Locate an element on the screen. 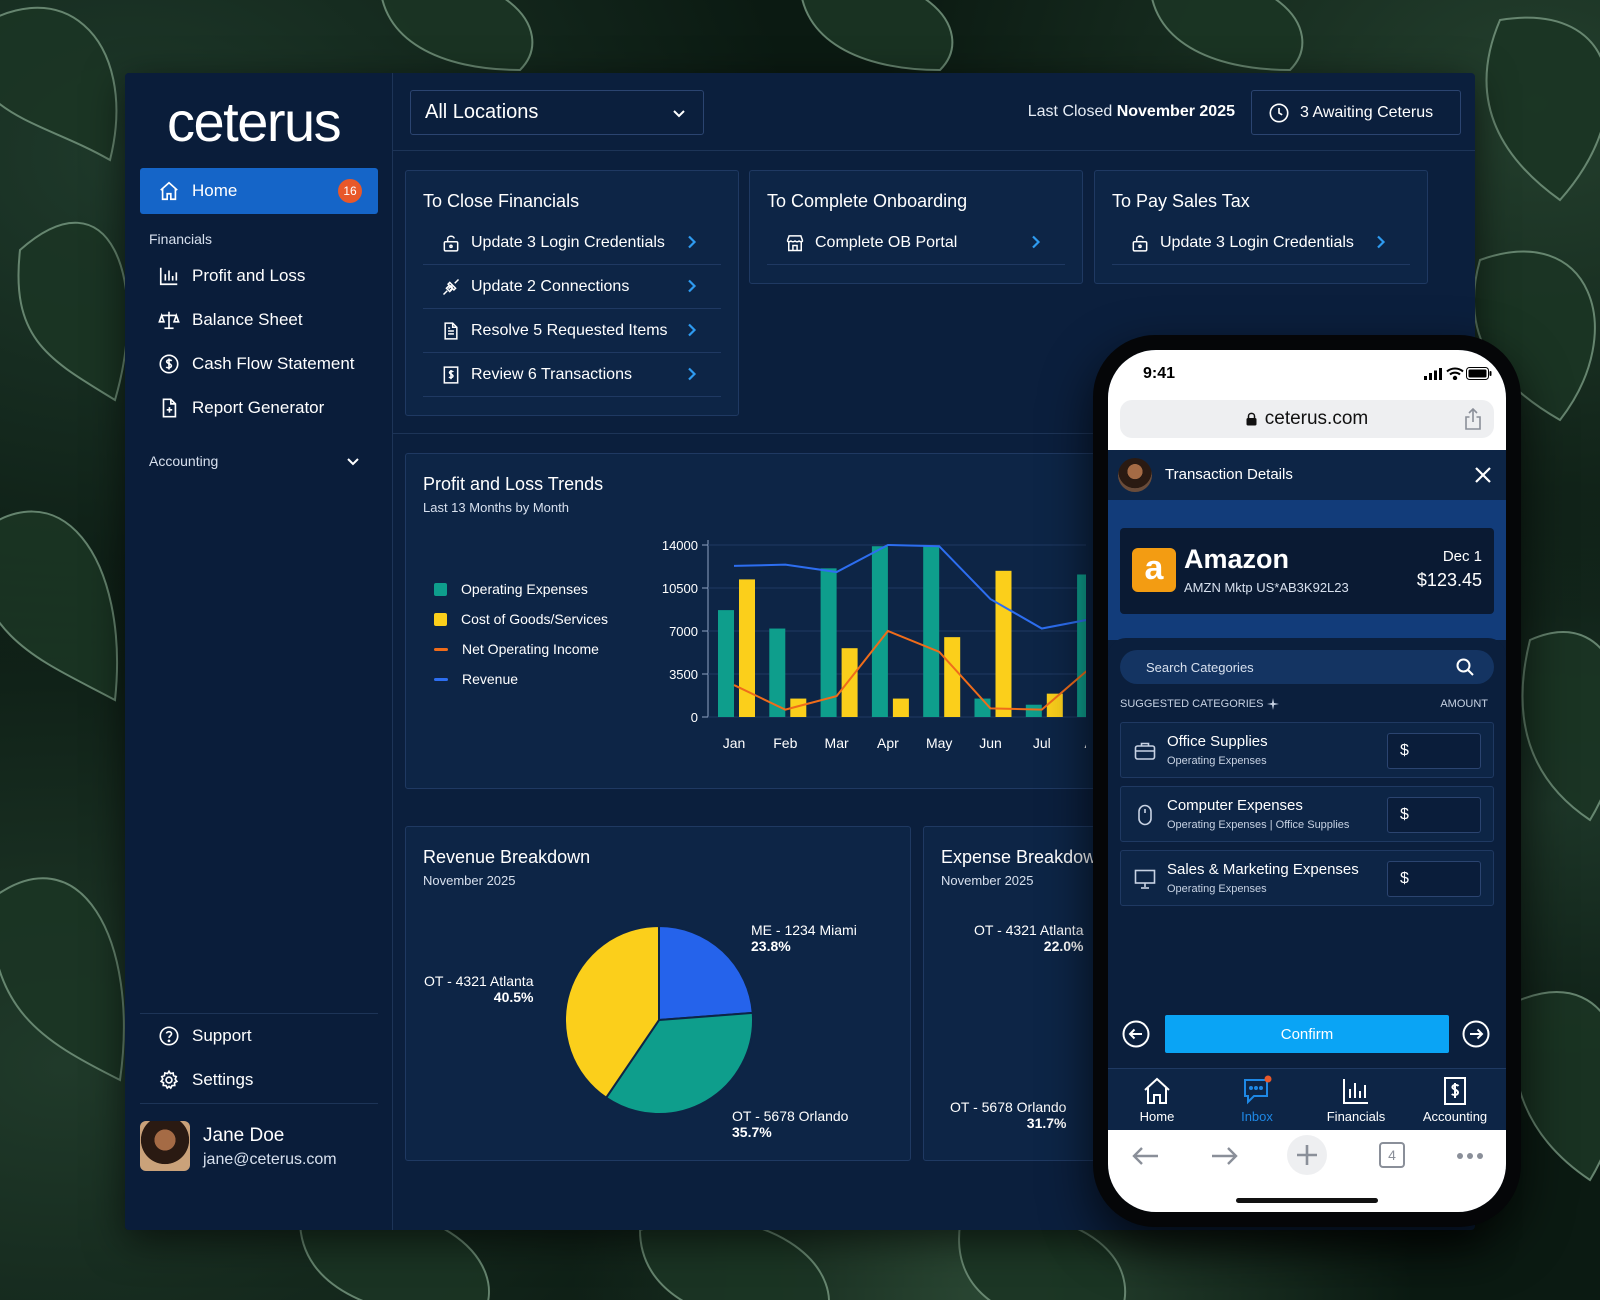  notification-badge: 16 is located at coordinates (350, 191).